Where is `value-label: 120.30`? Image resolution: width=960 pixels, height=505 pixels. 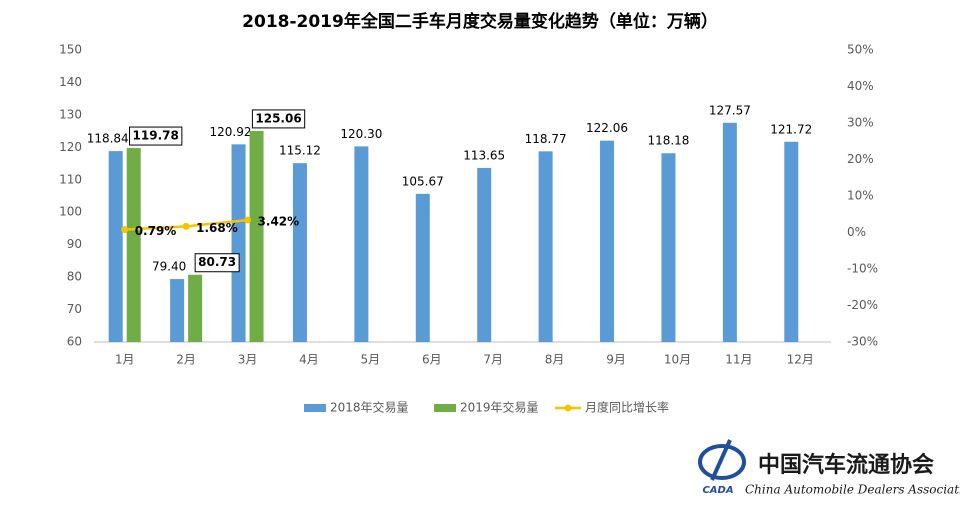 value-label: 120.30 is located at coordinates (361, 134).